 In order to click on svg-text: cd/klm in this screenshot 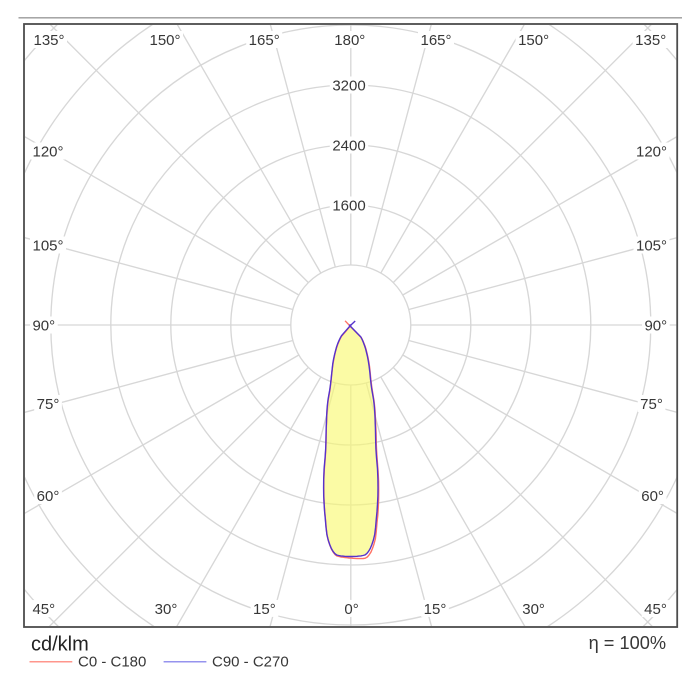, I will do `click(60, 644)`.